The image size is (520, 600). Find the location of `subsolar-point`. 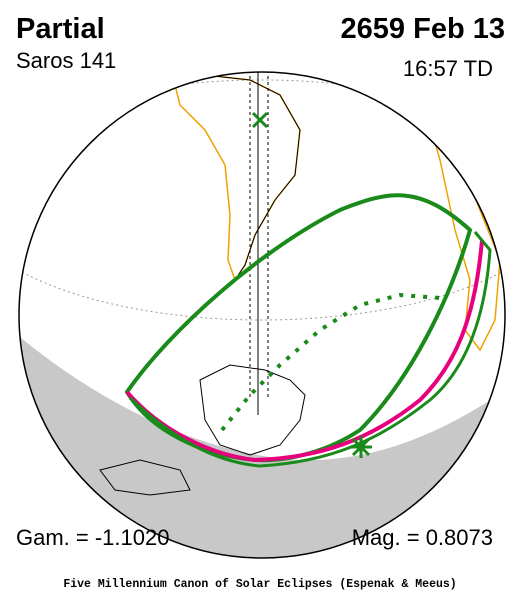

subsolar-point is located at coordinates (260, 120).